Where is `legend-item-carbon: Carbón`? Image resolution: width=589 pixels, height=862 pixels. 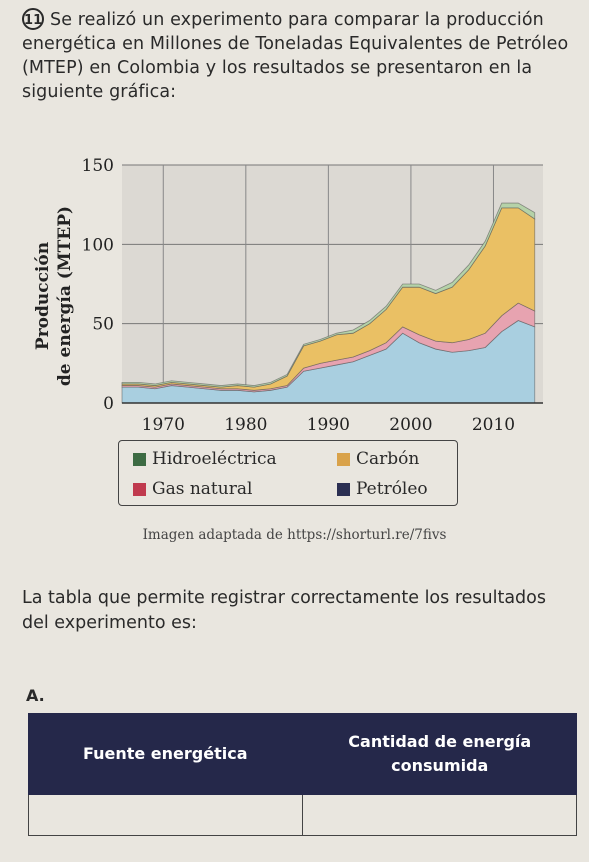 legend-item-carbon: Carbón is located at coordinates (378, 459).